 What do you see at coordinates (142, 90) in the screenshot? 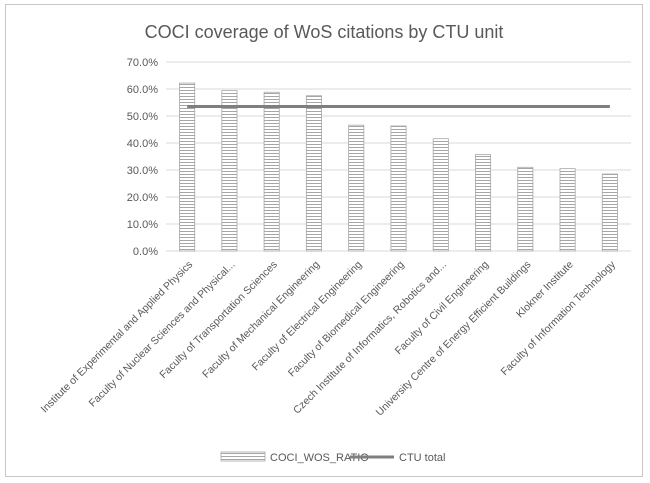
I see `y-tick-label: 60.0%` at bounding box center [142, 90].